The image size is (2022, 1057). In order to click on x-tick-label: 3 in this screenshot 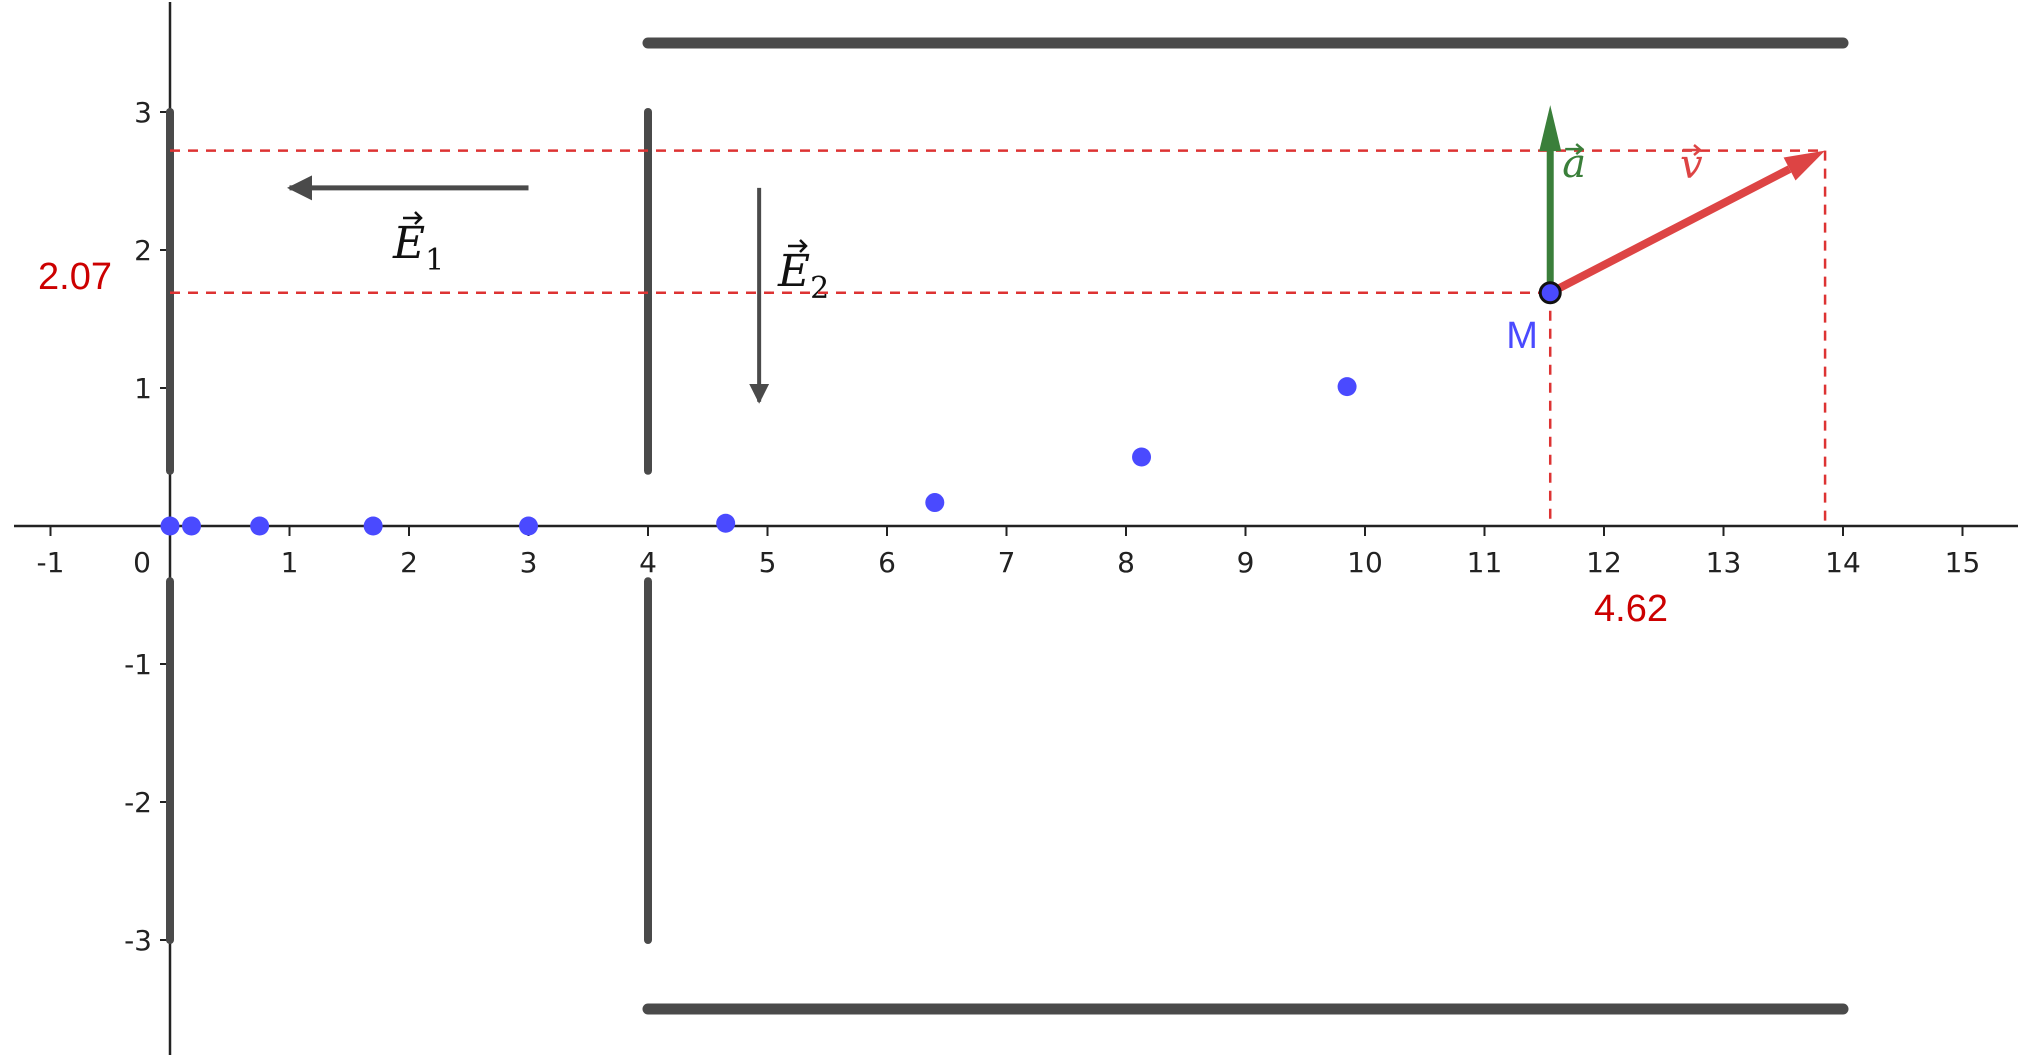, I will do `click(529, 562)`.